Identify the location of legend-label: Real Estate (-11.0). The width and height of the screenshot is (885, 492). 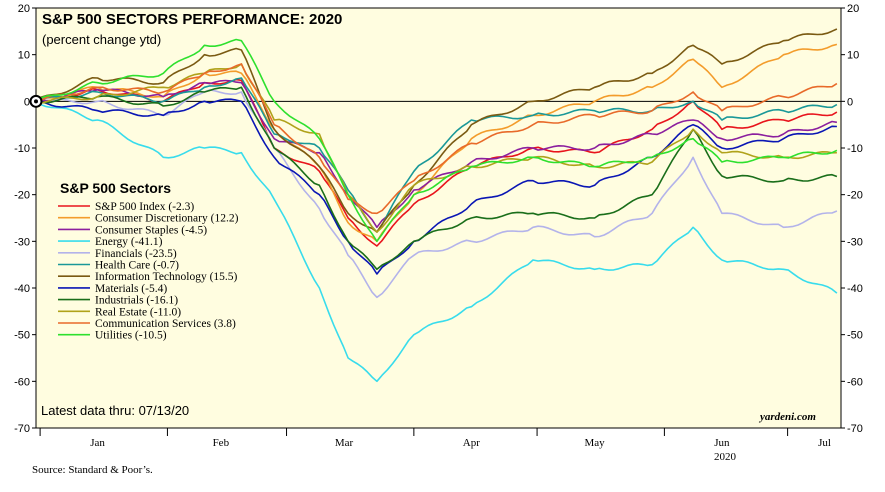
(138, 312).